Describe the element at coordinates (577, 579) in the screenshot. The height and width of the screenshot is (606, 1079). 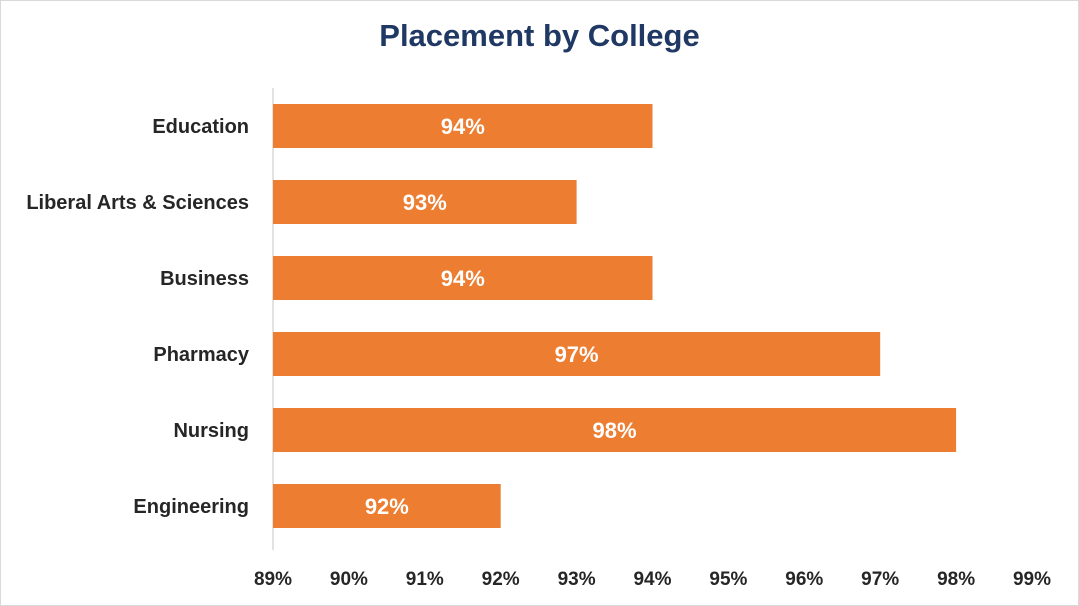
I see `x-tick-label: 93%` at that location.